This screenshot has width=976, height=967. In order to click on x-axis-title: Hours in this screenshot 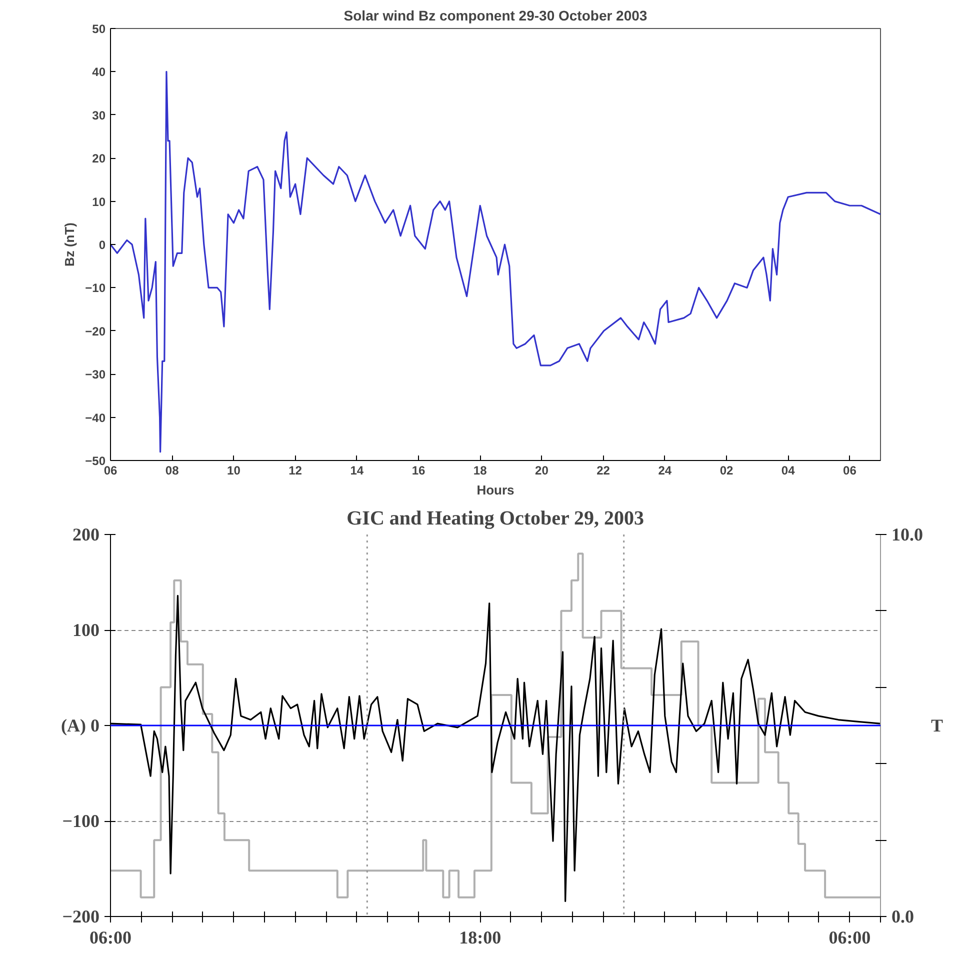, I will do `click(495, 490)`.